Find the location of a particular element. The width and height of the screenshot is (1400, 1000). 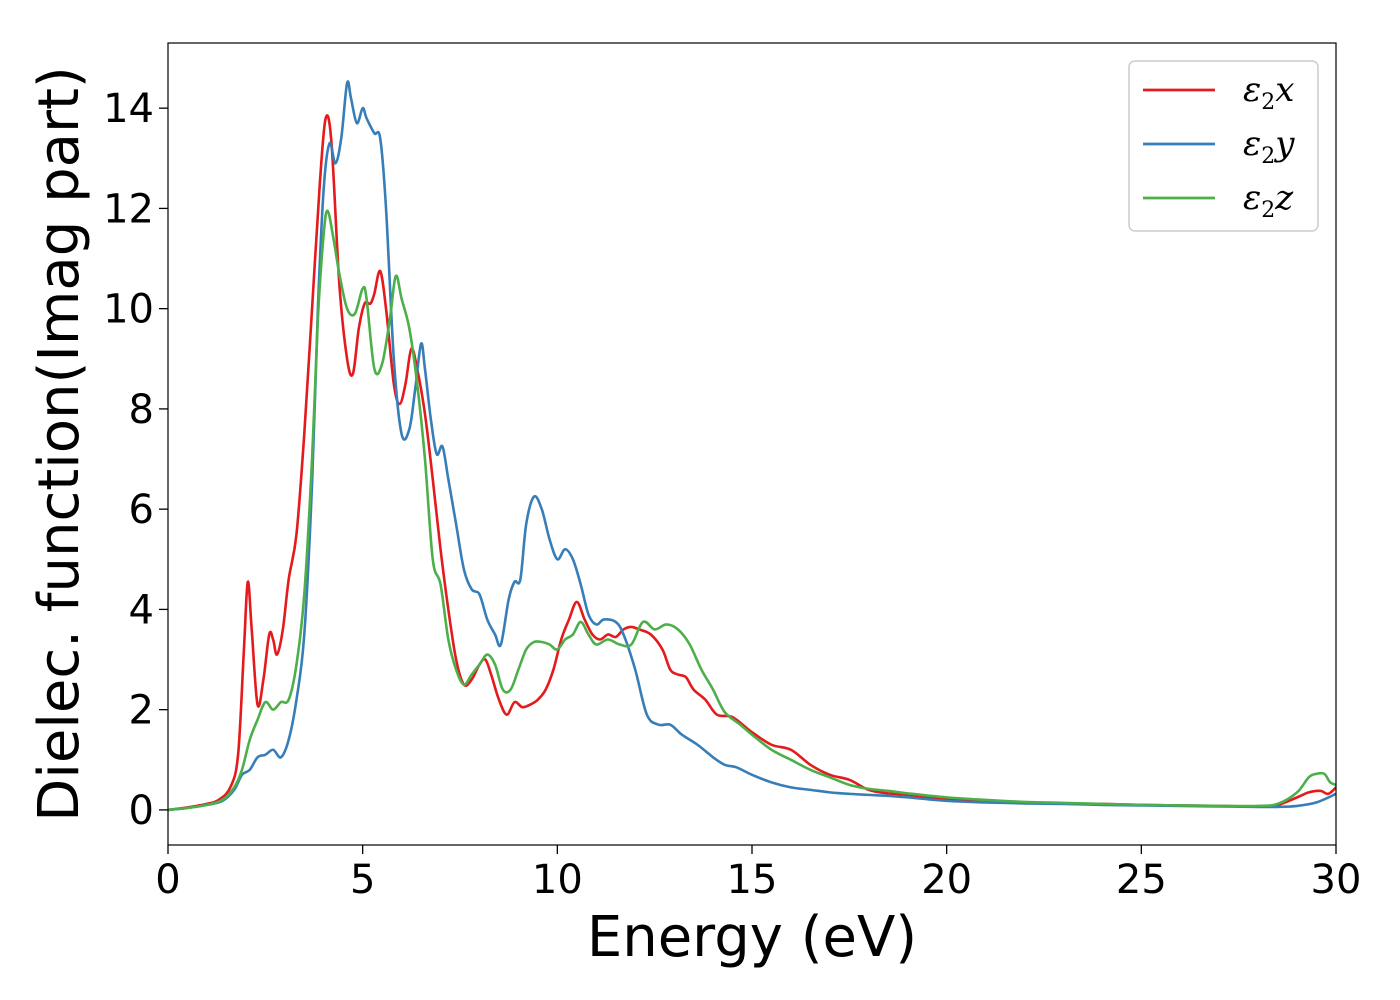

y-tick-label: 6 is located at coordinates (141, 510).